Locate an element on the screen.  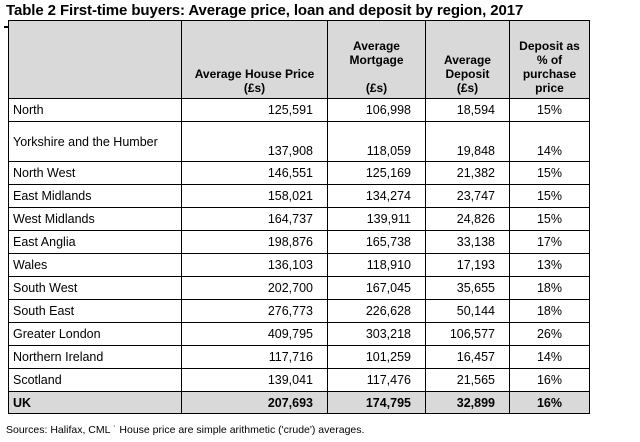
cell-deposit: 21,382 is located at coordinates (467, 173).